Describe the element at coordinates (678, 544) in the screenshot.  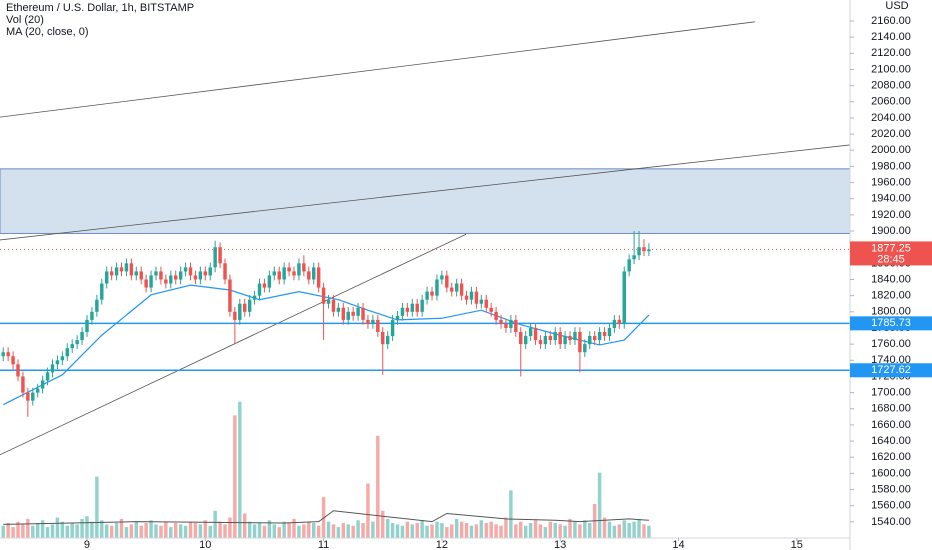
I see `x-tick-label: 14` at that location.